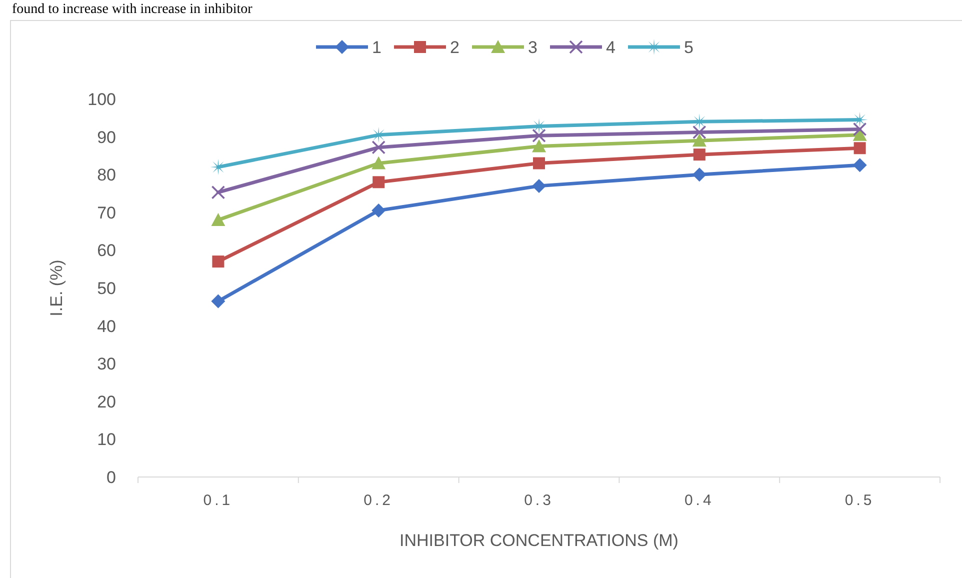 The width and height of the screenshot is (962, 578). Describe the element at coordinates (106, 402) in the screenshot. I see `y-tick-label: 20` at that location.